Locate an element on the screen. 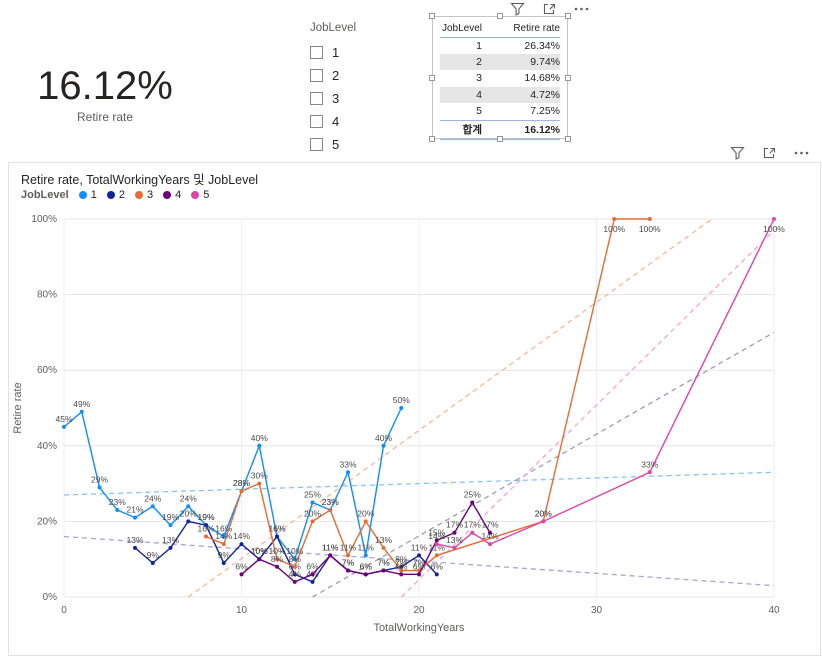  table-row: 2 9.74% is located at coordinates (500, 62).